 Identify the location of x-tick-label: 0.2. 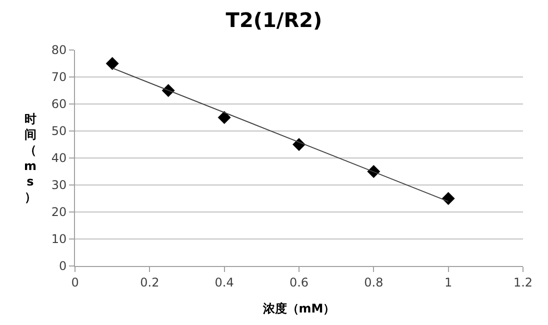
(150, 282).